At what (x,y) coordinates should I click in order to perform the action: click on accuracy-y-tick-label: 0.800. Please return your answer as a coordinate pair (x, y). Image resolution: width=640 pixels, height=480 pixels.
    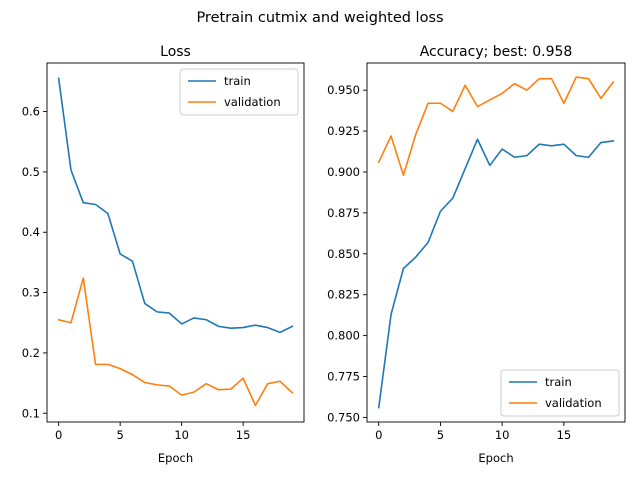
    Looking at the image, I should click on (343, 336).